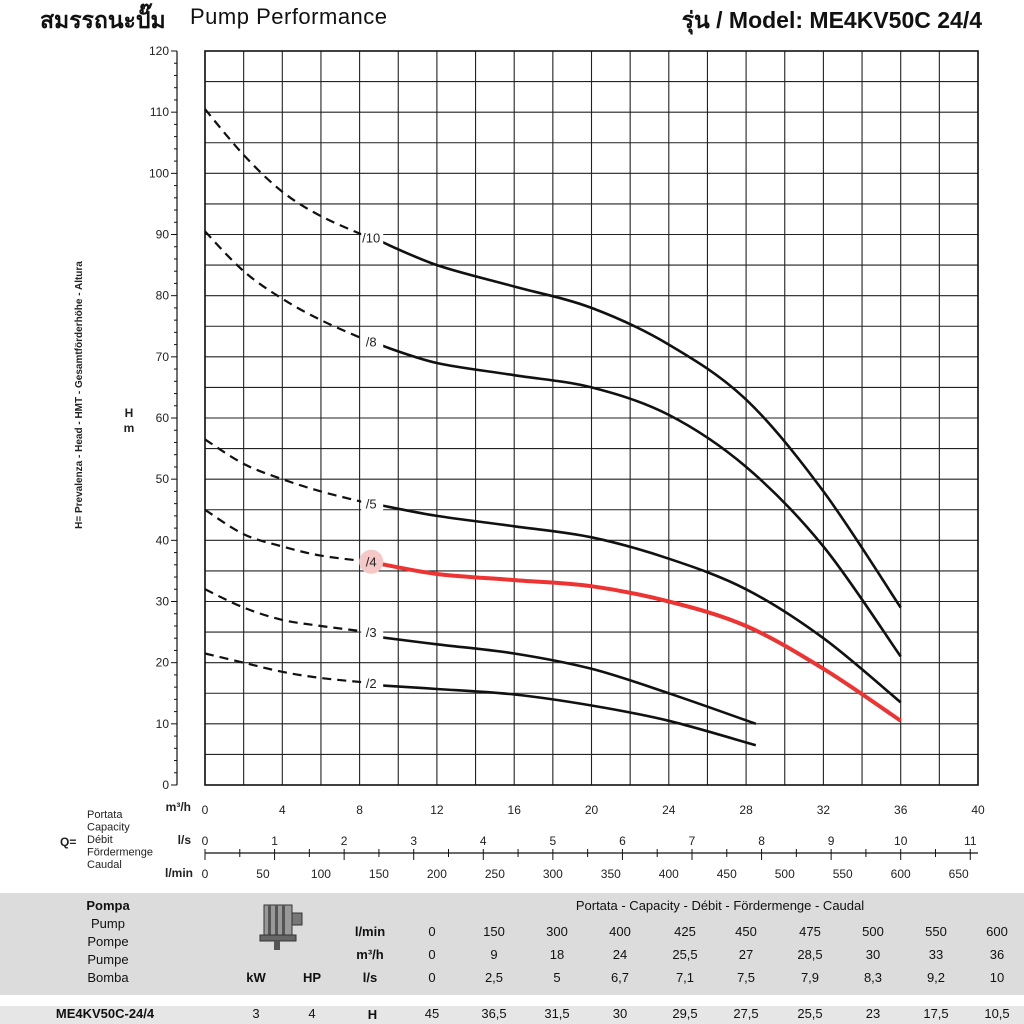 This screenshot has width=1024, height=1024. What do you see at coordinates (831, 841) in the screenshot?
I see `x-tick-label-ls: 9` at bounding box center [831, 841].